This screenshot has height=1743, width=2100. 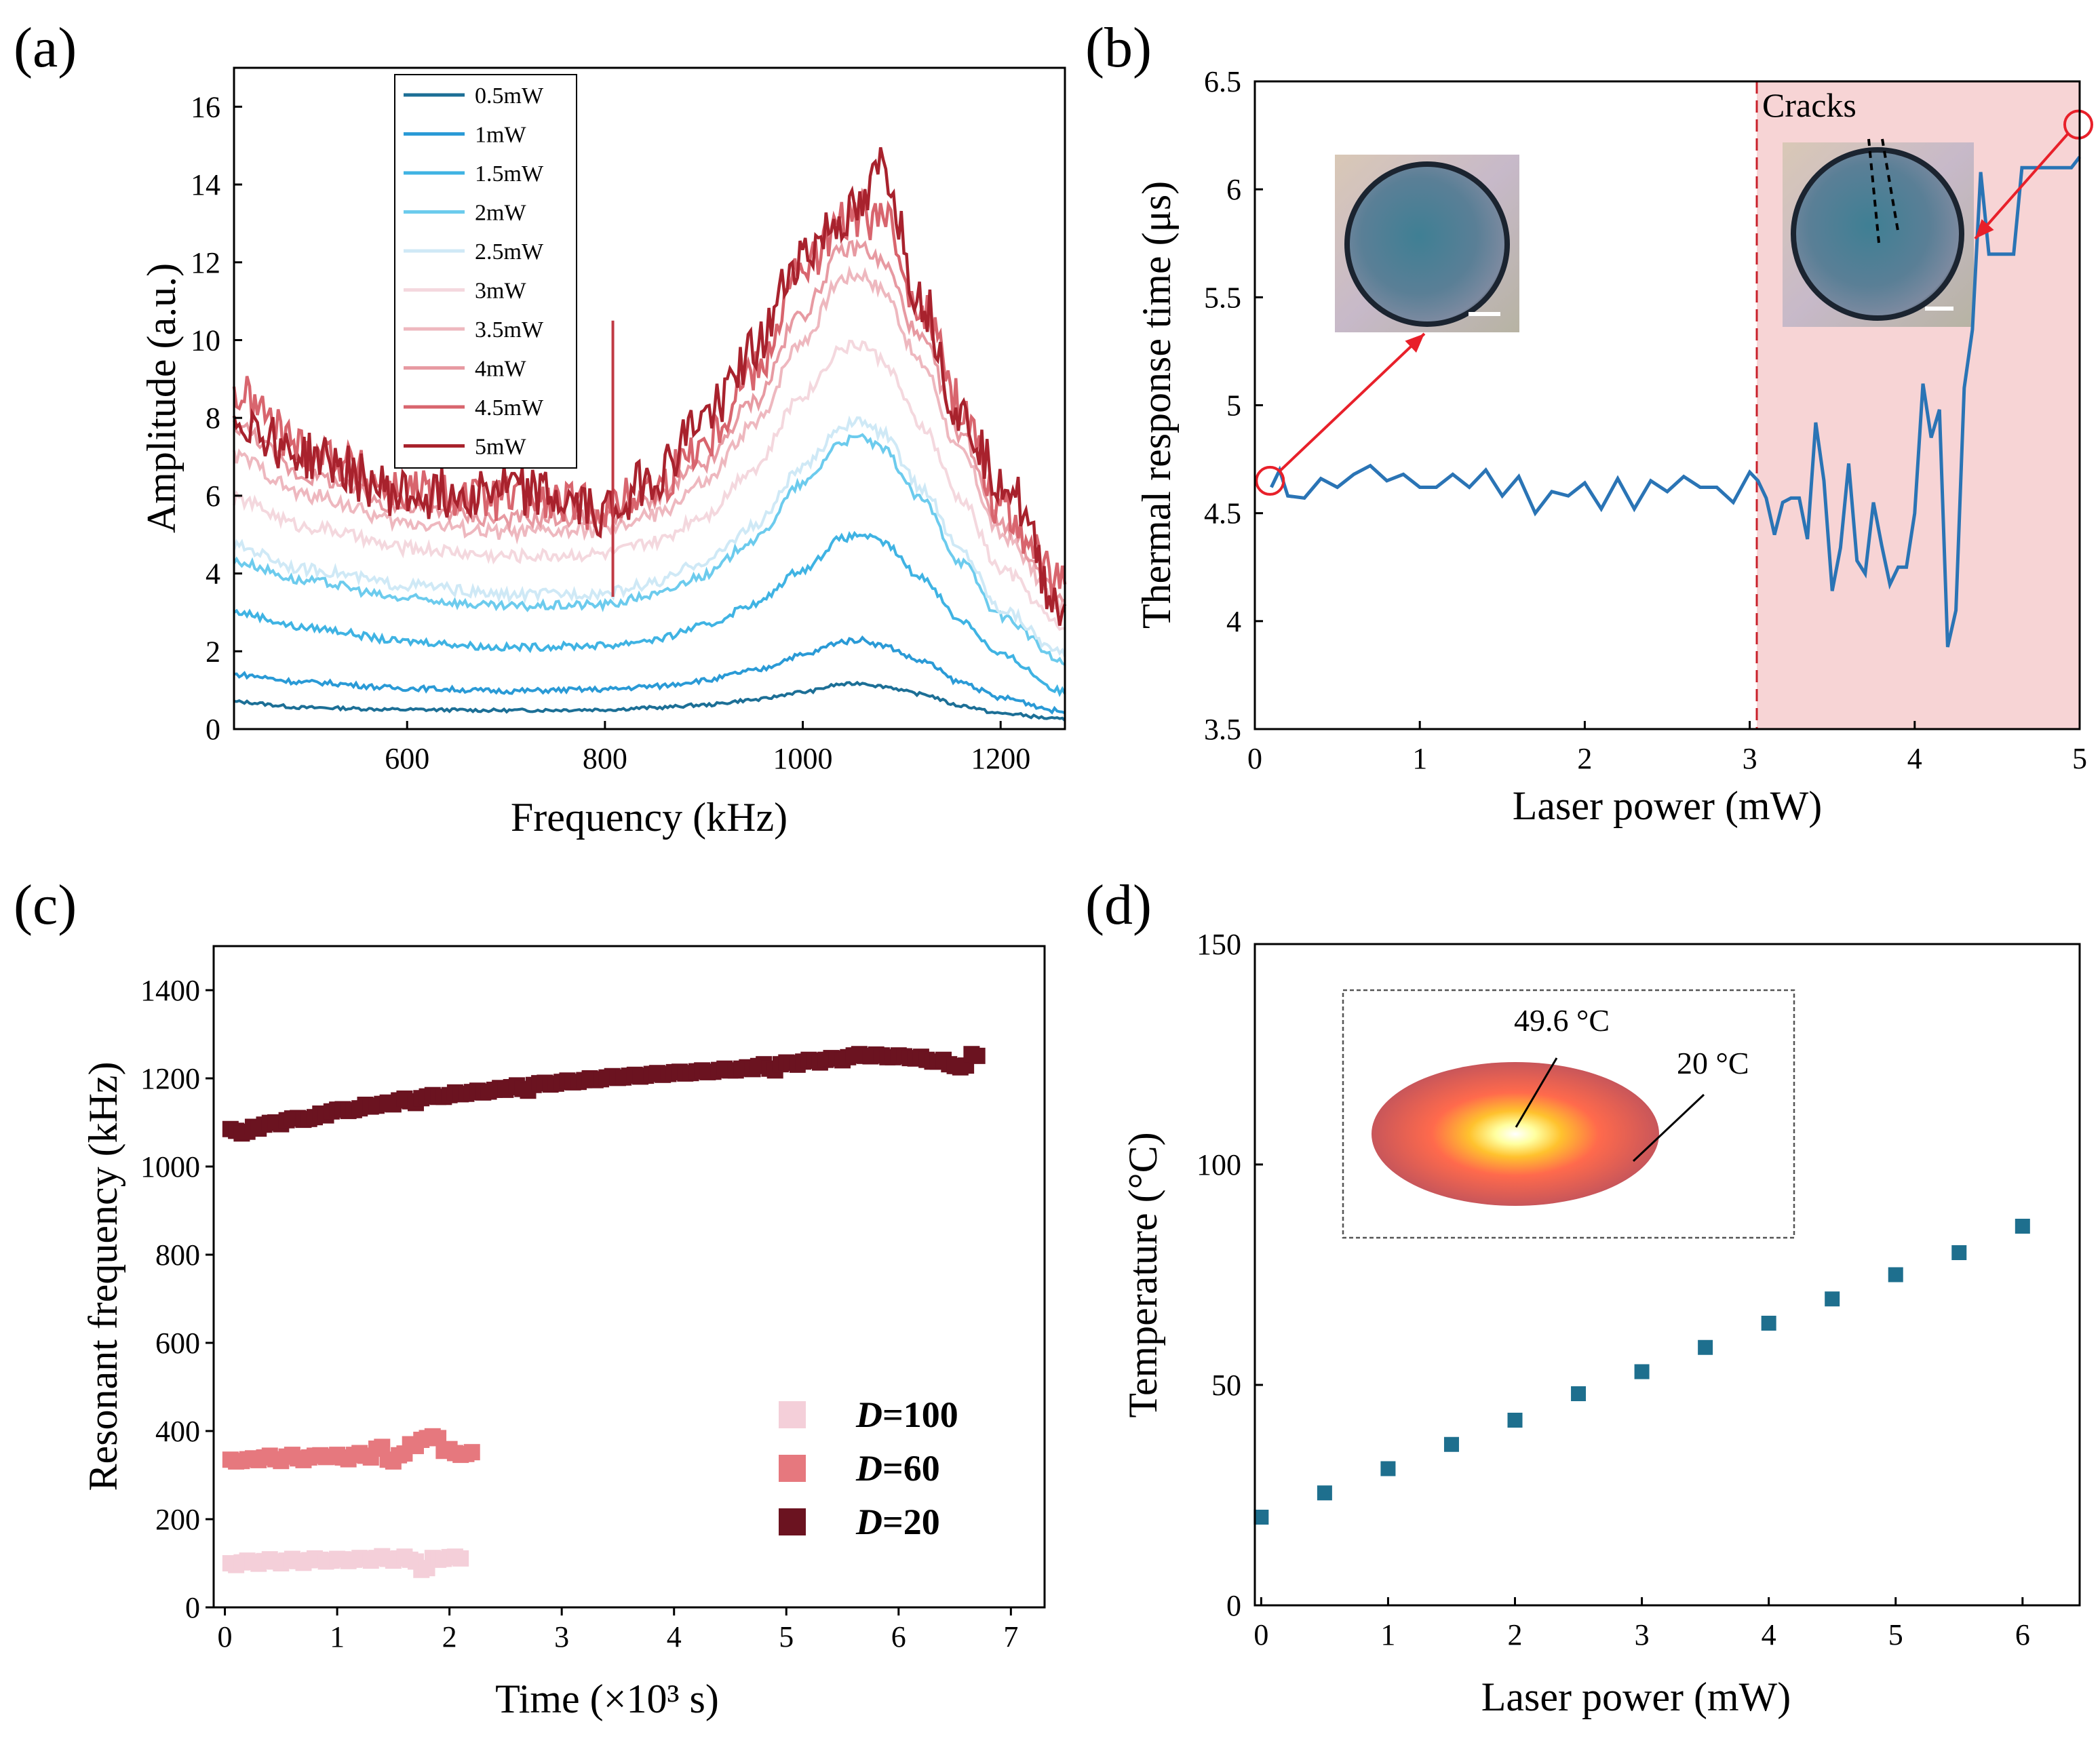 What do you see at coordinates (213, 496) in the screenshot?
I see `a-ytick-label: 6` at bounding box center [213, 496].